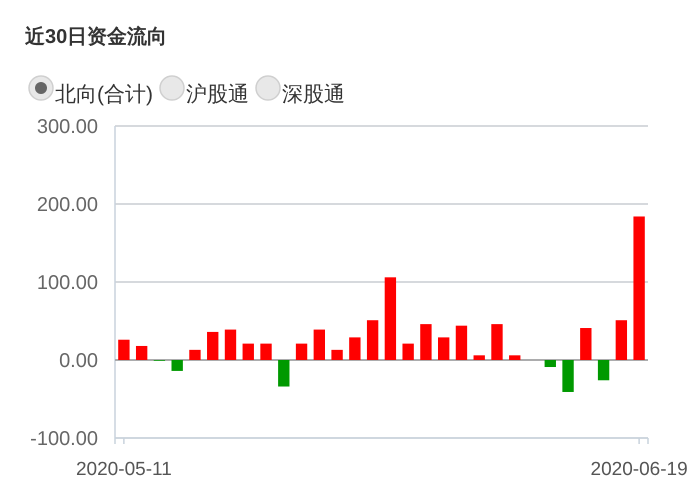 This screenshot has height=504, width=700. What do you see at coordinates (104, 94) in the screenshot?
I see `text: 北向(合计)` at bounding box center [104, 94].